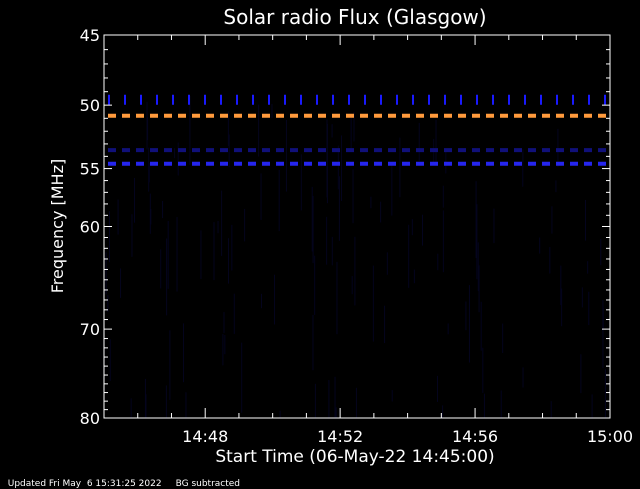 This screenshot has width=640, height=489. Describe the element at coordinates (84, 484) in the screenshot. I see `updated-timestamp: Updated Fri May 6 15:31:25 2022` at that location.